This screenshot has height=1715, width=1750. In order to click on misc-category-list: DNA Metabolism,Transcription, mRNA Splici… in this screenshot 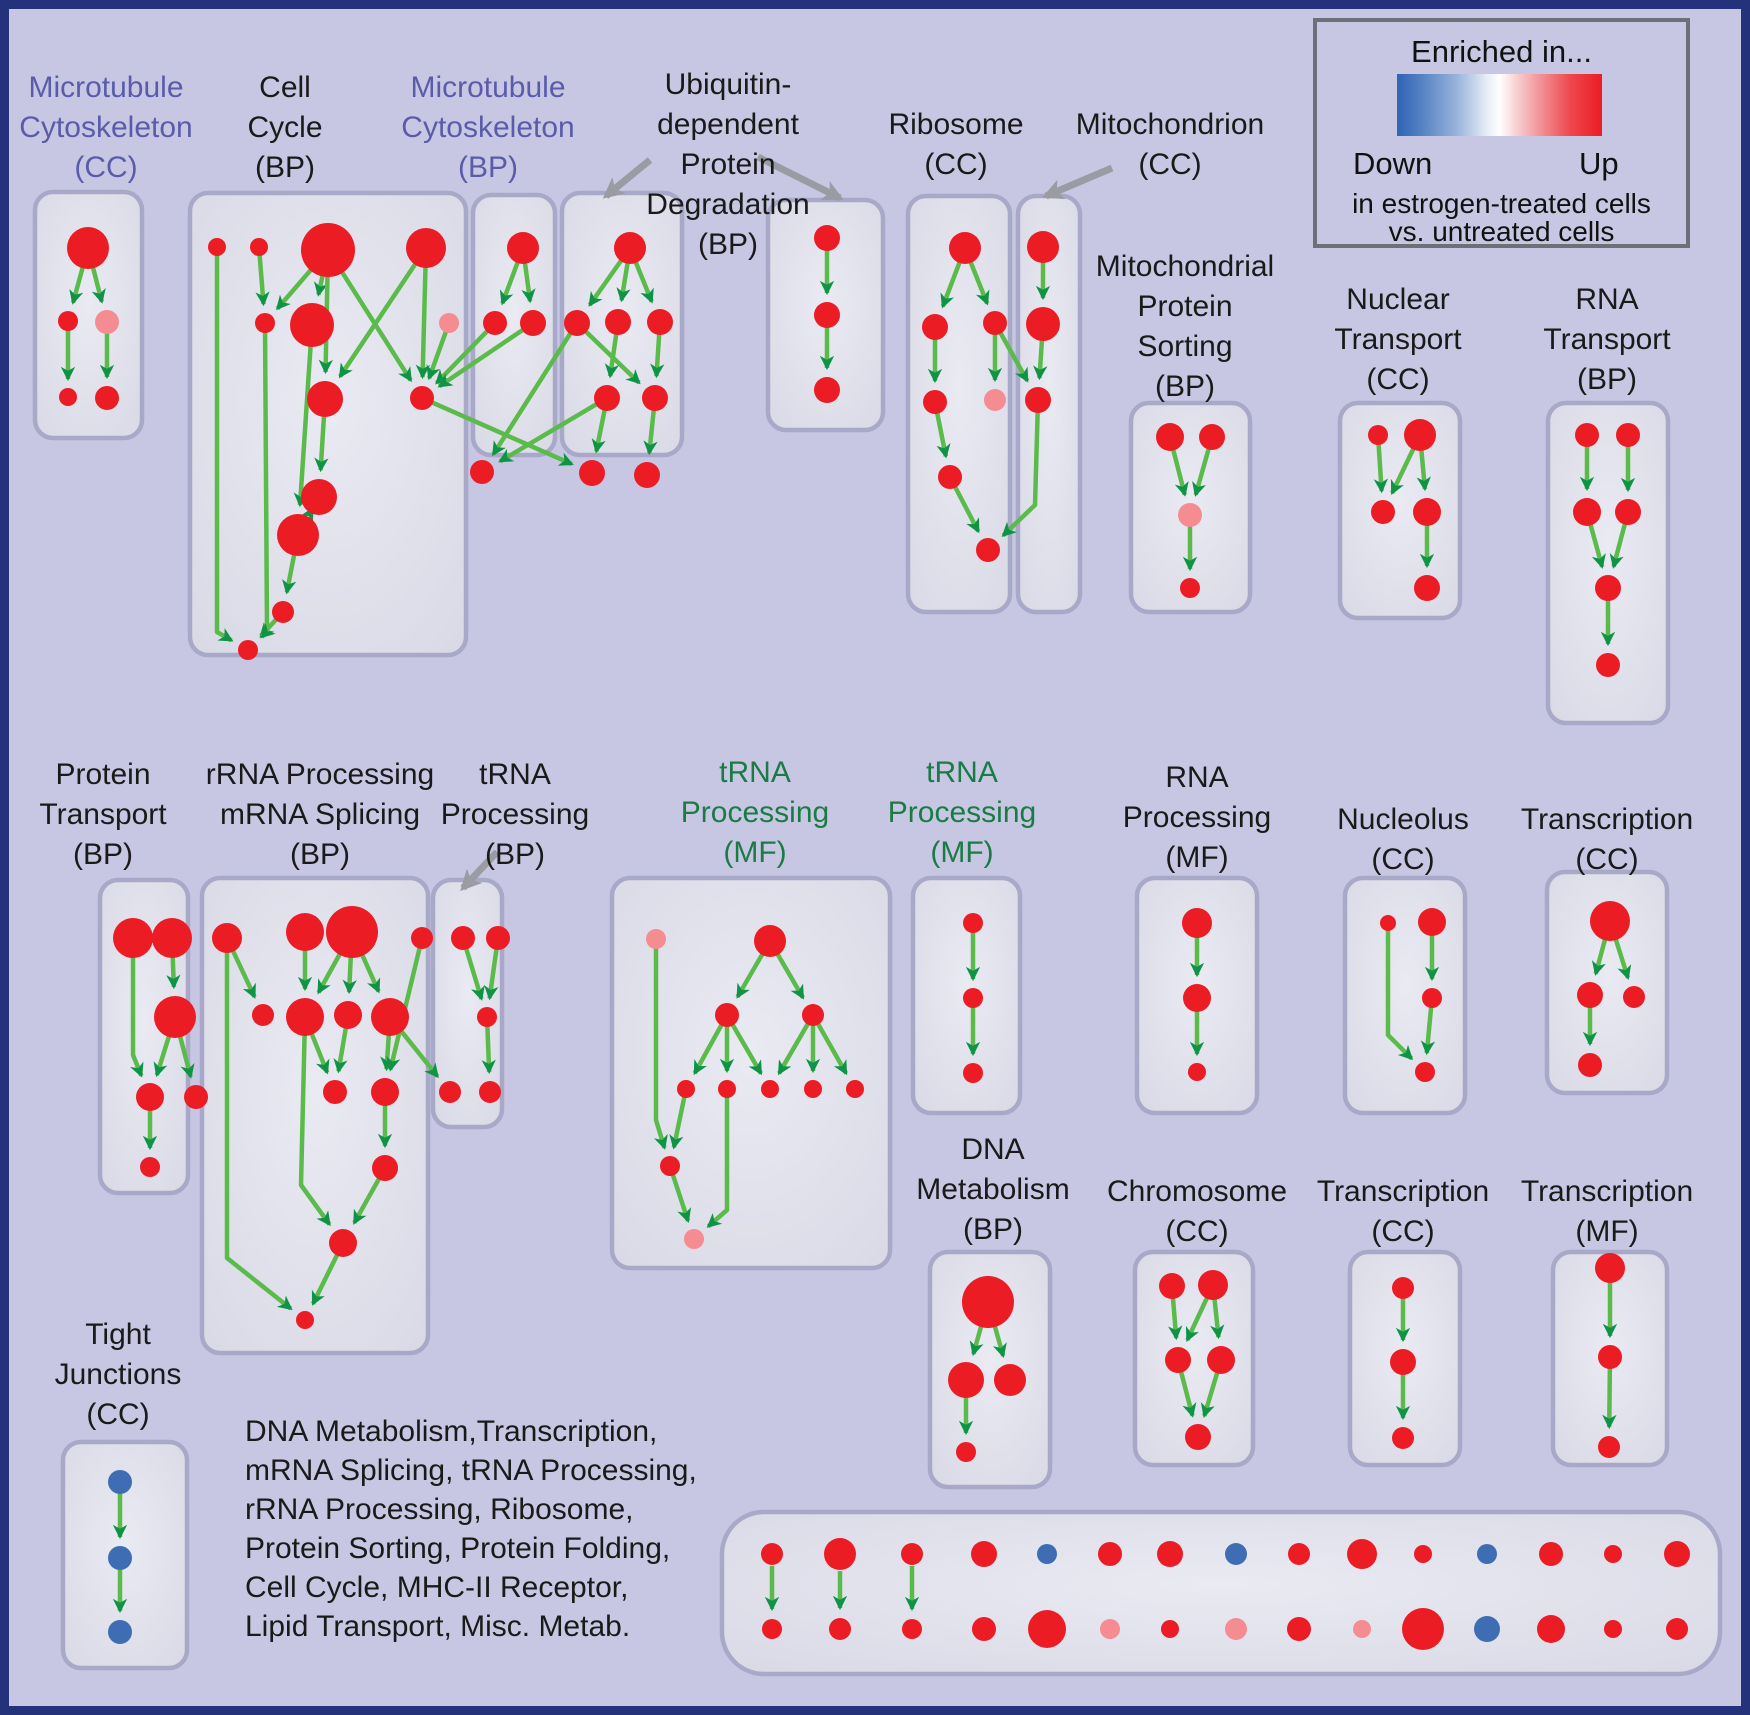, I will do `click(471, 1529)`.